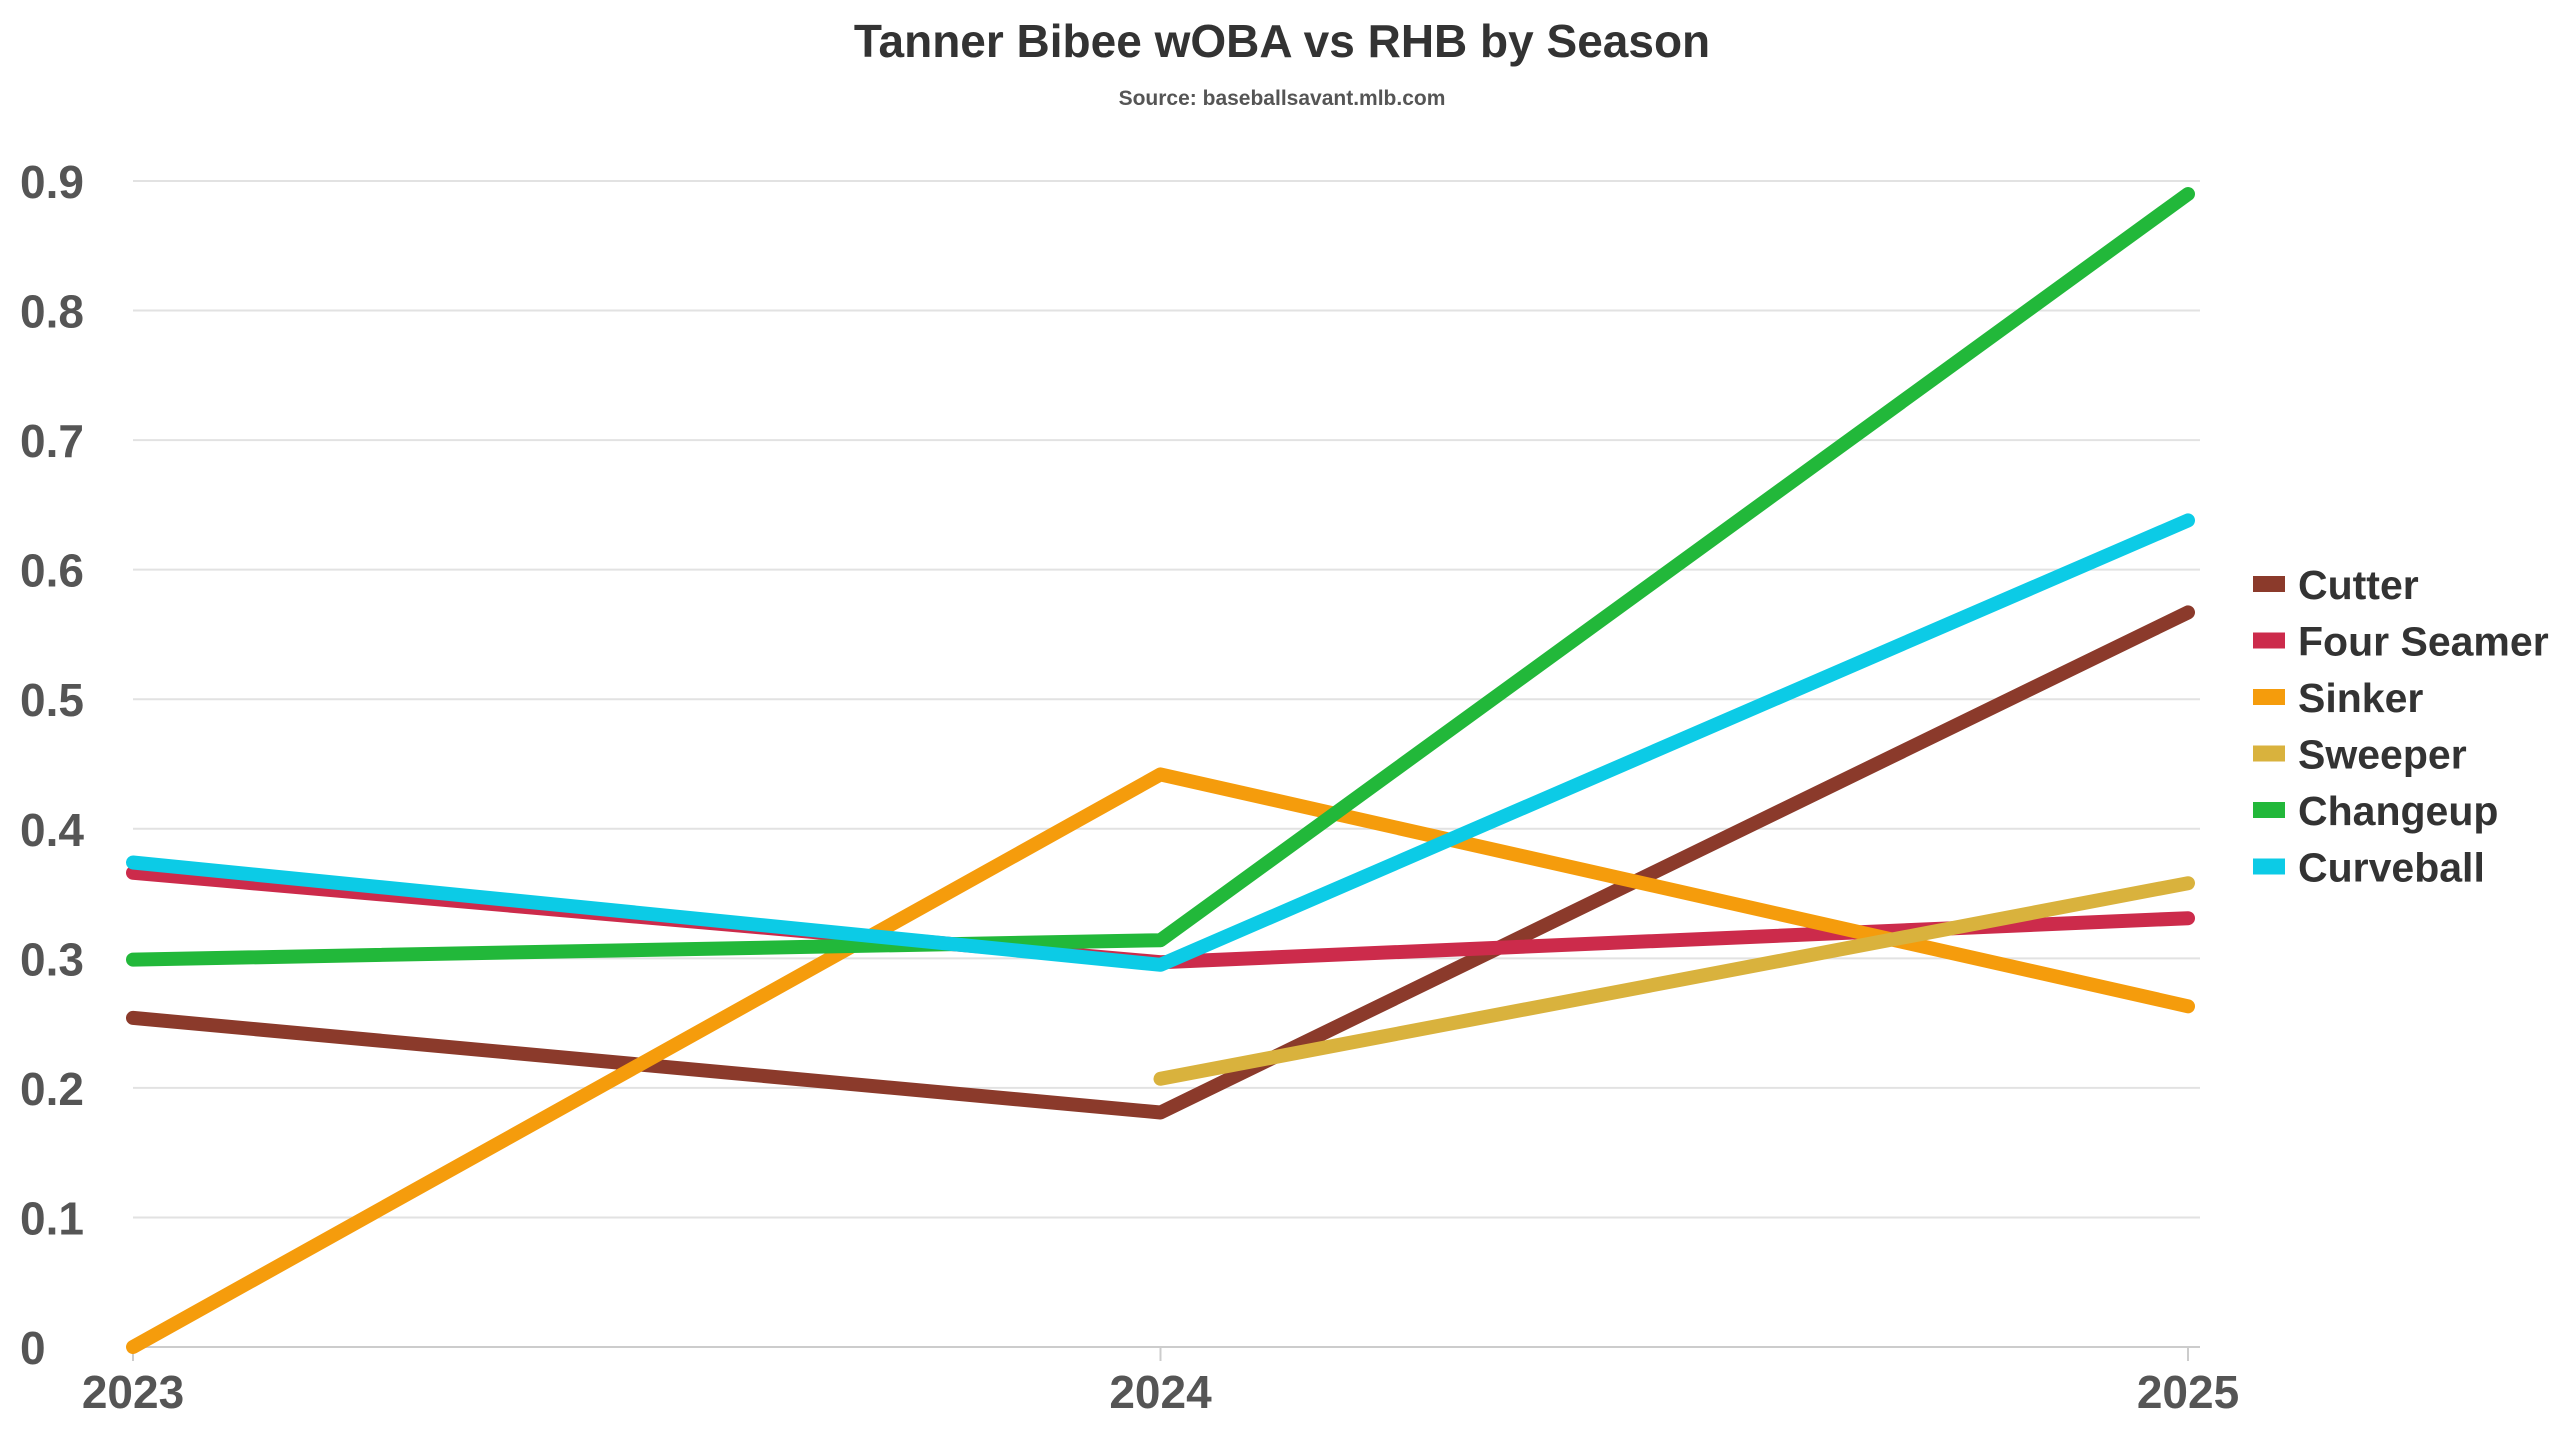  I want to click on legend-label-sweeper: Sweeper, so click(2382, 755).